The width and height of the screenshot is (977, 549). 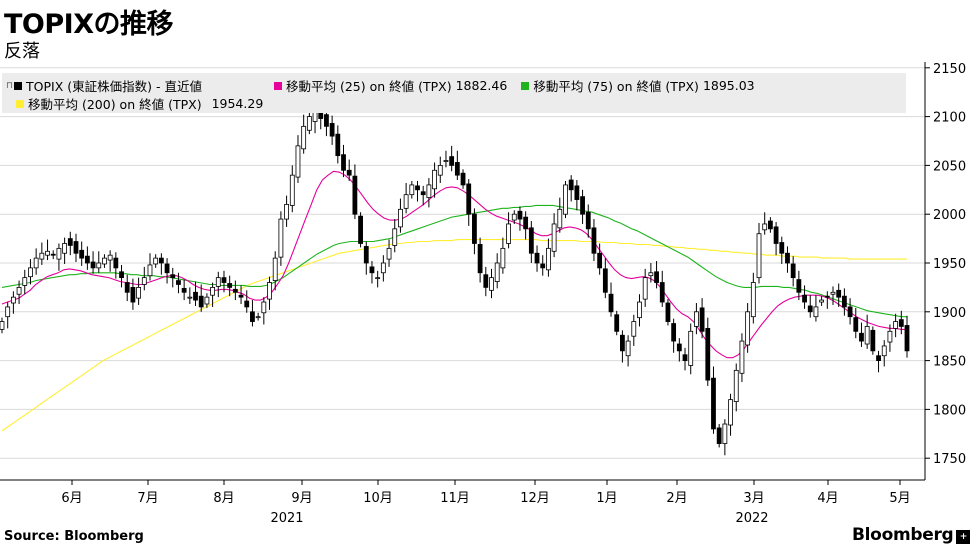 I want to click on y-tick-label: 1900, so click(x=949, y=313).